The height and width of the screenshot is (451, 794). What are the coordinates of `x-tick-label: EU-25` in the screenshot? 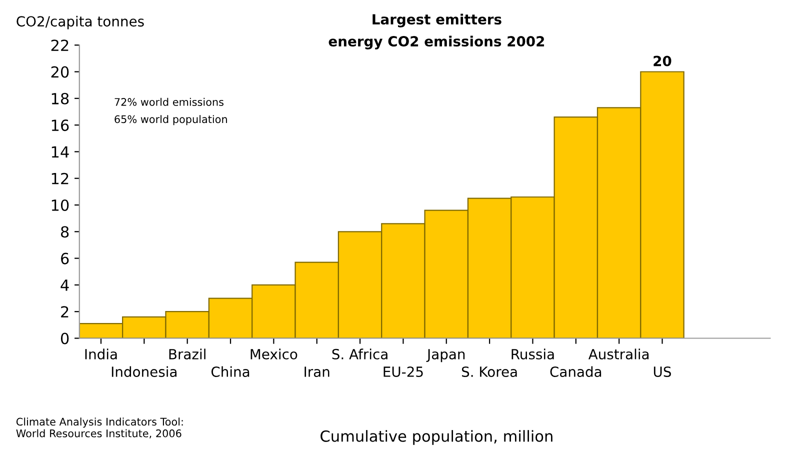 It's located at (403, 372).